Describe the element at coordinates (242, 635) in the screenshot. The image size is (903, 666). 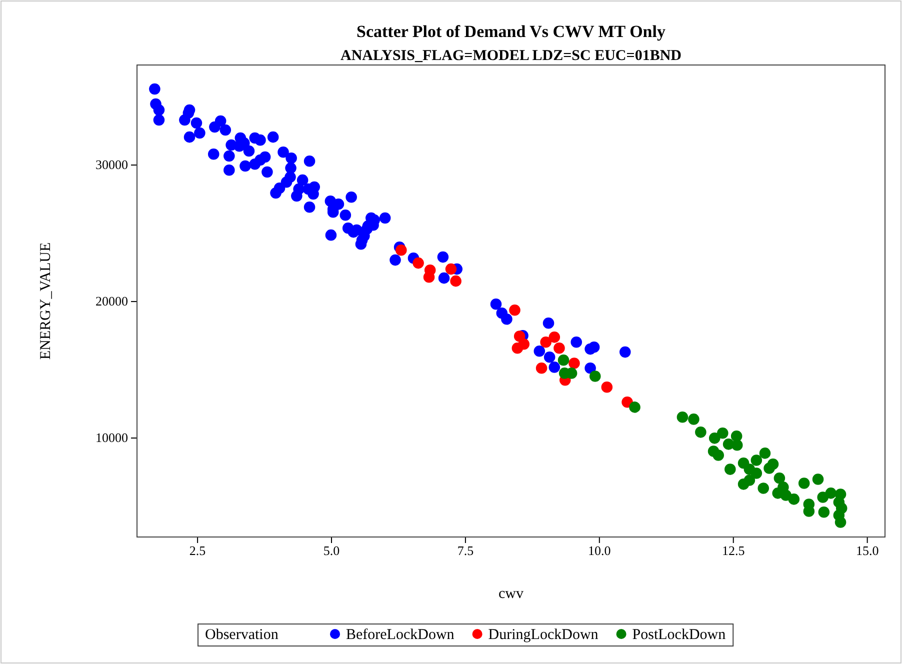
I see `legend-title: Observation` at that location.